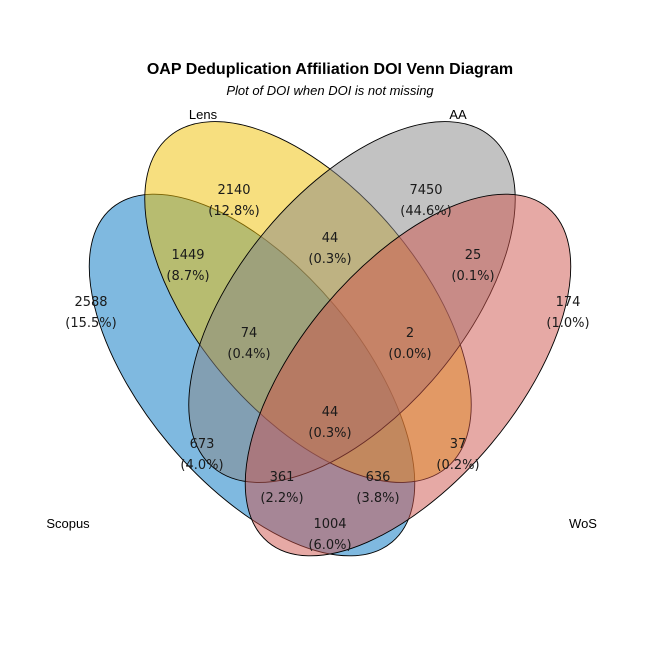  What do you see at coordinates (377, 498) in the screenshot?
I see `region-percent: (3.8%)` at bounding box center [377, 498].